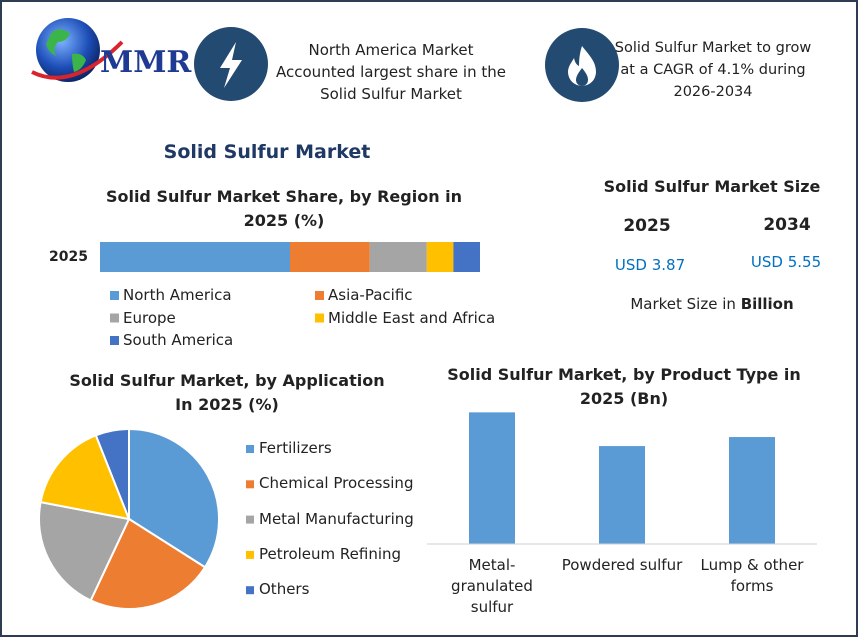  I want to click on size-note-text: Market Size in, so click(683, 304).